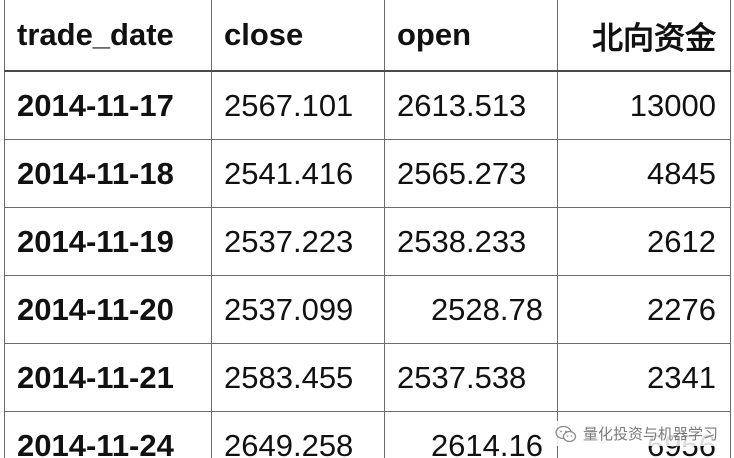 The height and width of the screenshot is (458, 734). I want to click on row-index-cell: 2014-11-24, so click(108, 434).